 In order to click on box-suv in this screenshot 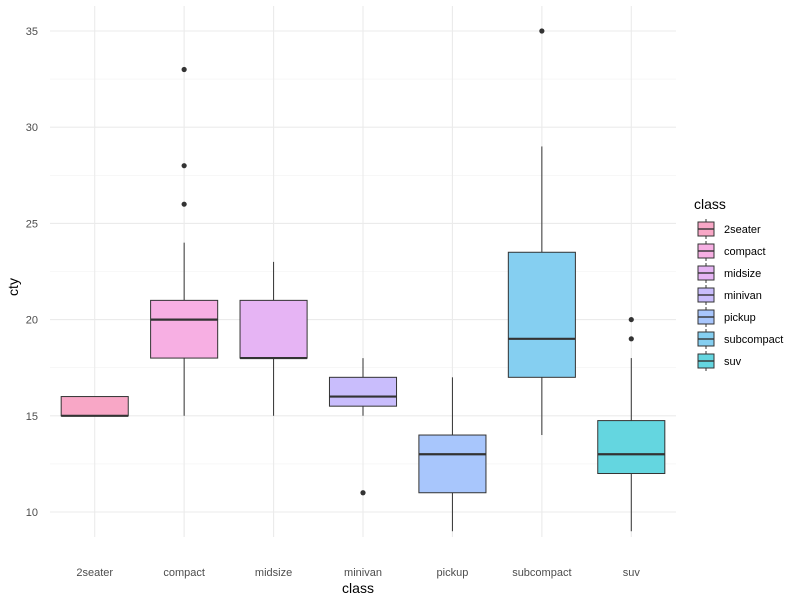, I will do `click(631, 424)`.